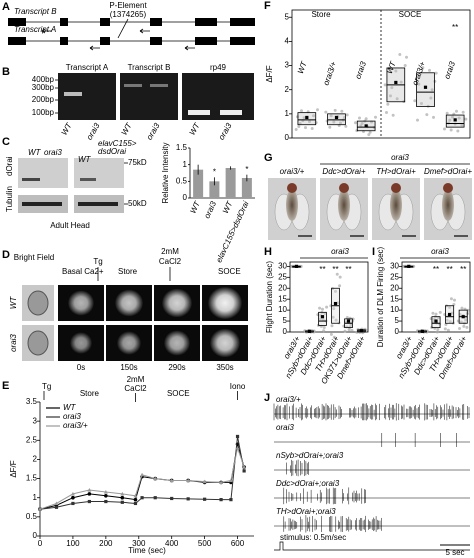 This screenshot has width=474, height=558. What do you see at coordinates (267, 398) in the screenshot?
I see `panel-label: J` at bounding box center [267, 398].